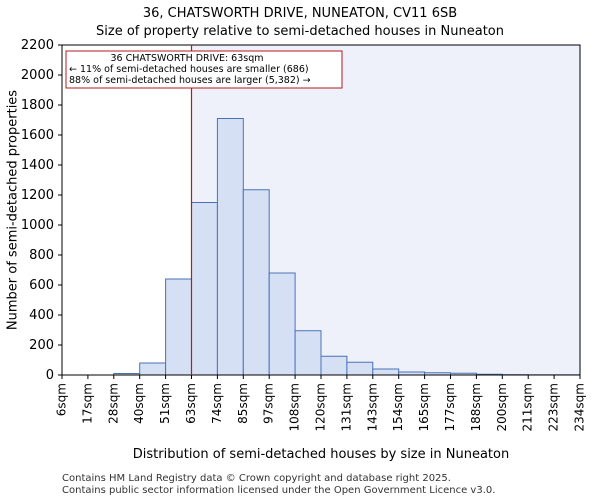  Describe the element at coordinates (41, 285) in the screenshot. I see `y-tick-label: 600` at that location.